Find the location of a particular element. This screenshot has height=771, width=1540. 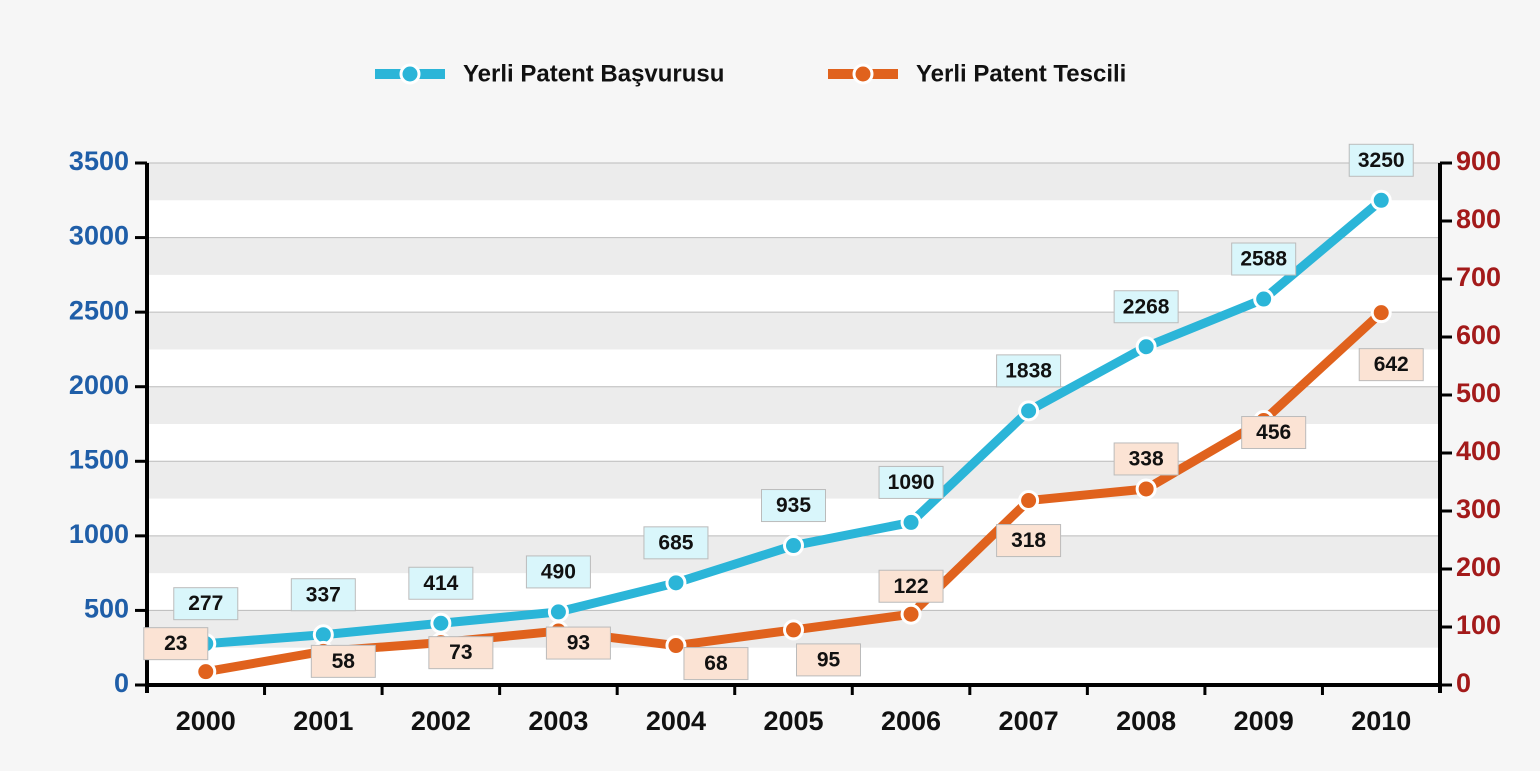

data-label-text: 2268 is located at coordinates (1146, 306).